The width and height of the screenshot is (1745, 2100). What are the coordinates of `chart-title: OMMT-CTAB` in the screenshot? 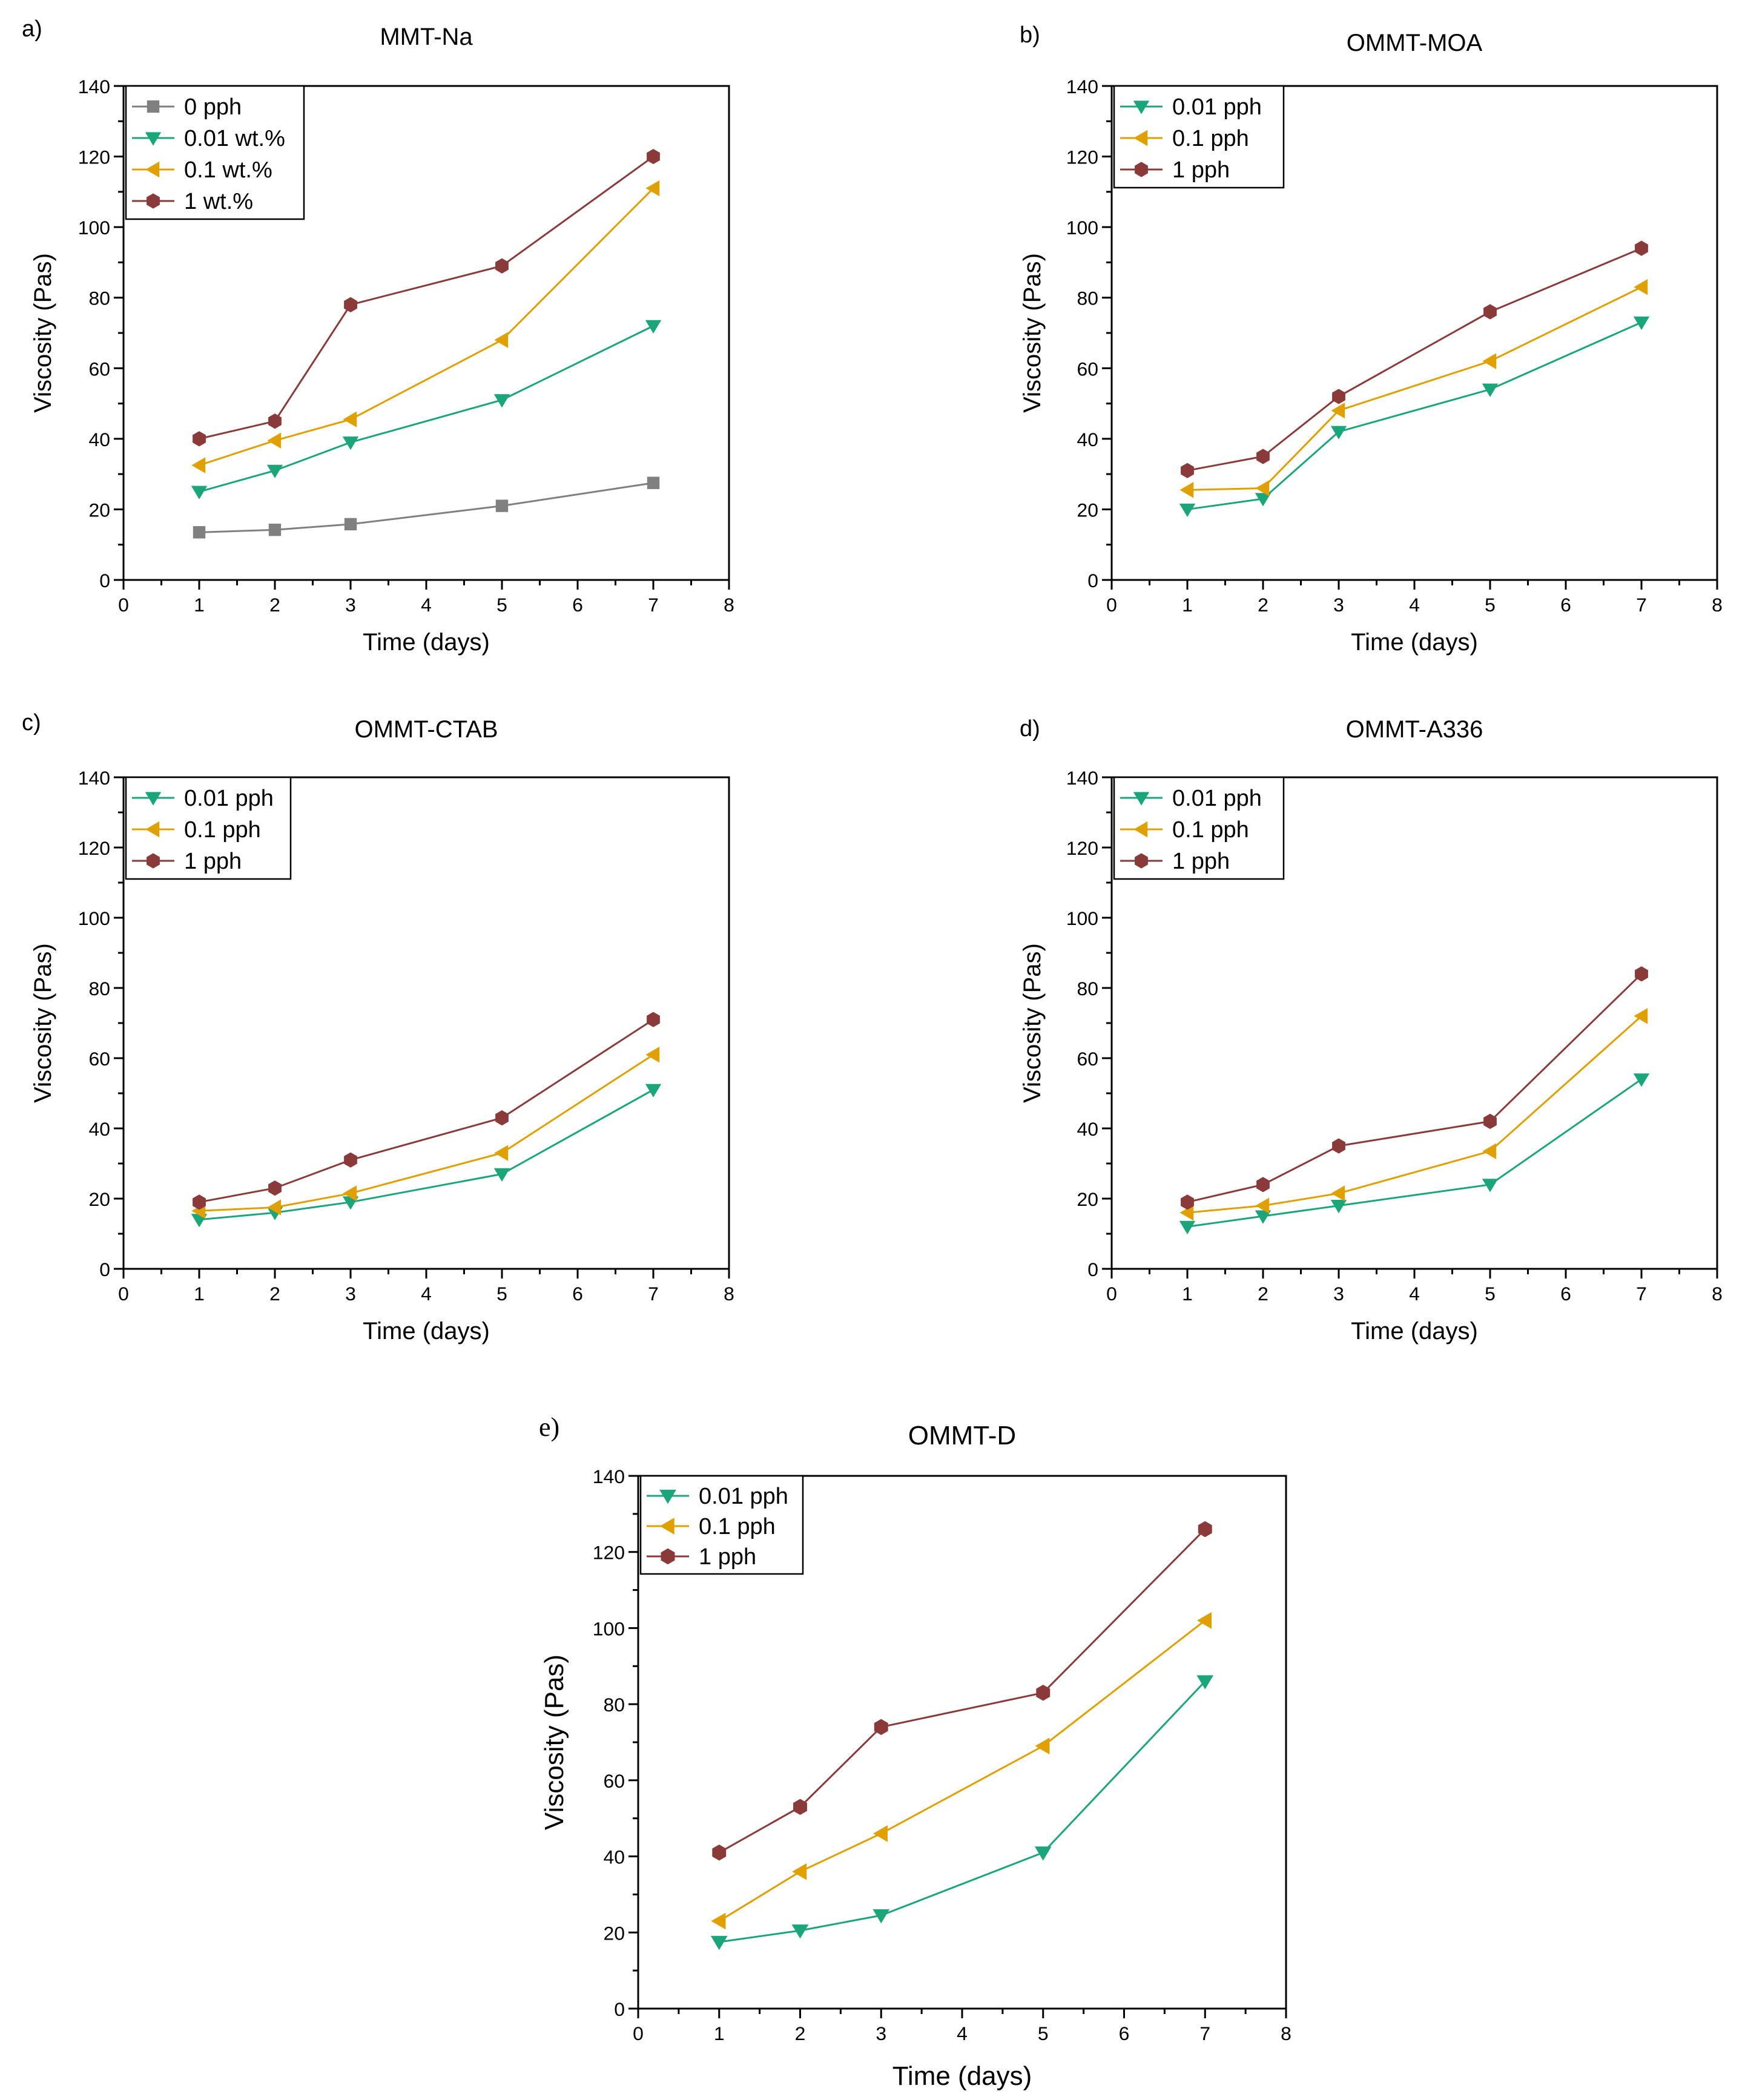 It's located at (426, 729).